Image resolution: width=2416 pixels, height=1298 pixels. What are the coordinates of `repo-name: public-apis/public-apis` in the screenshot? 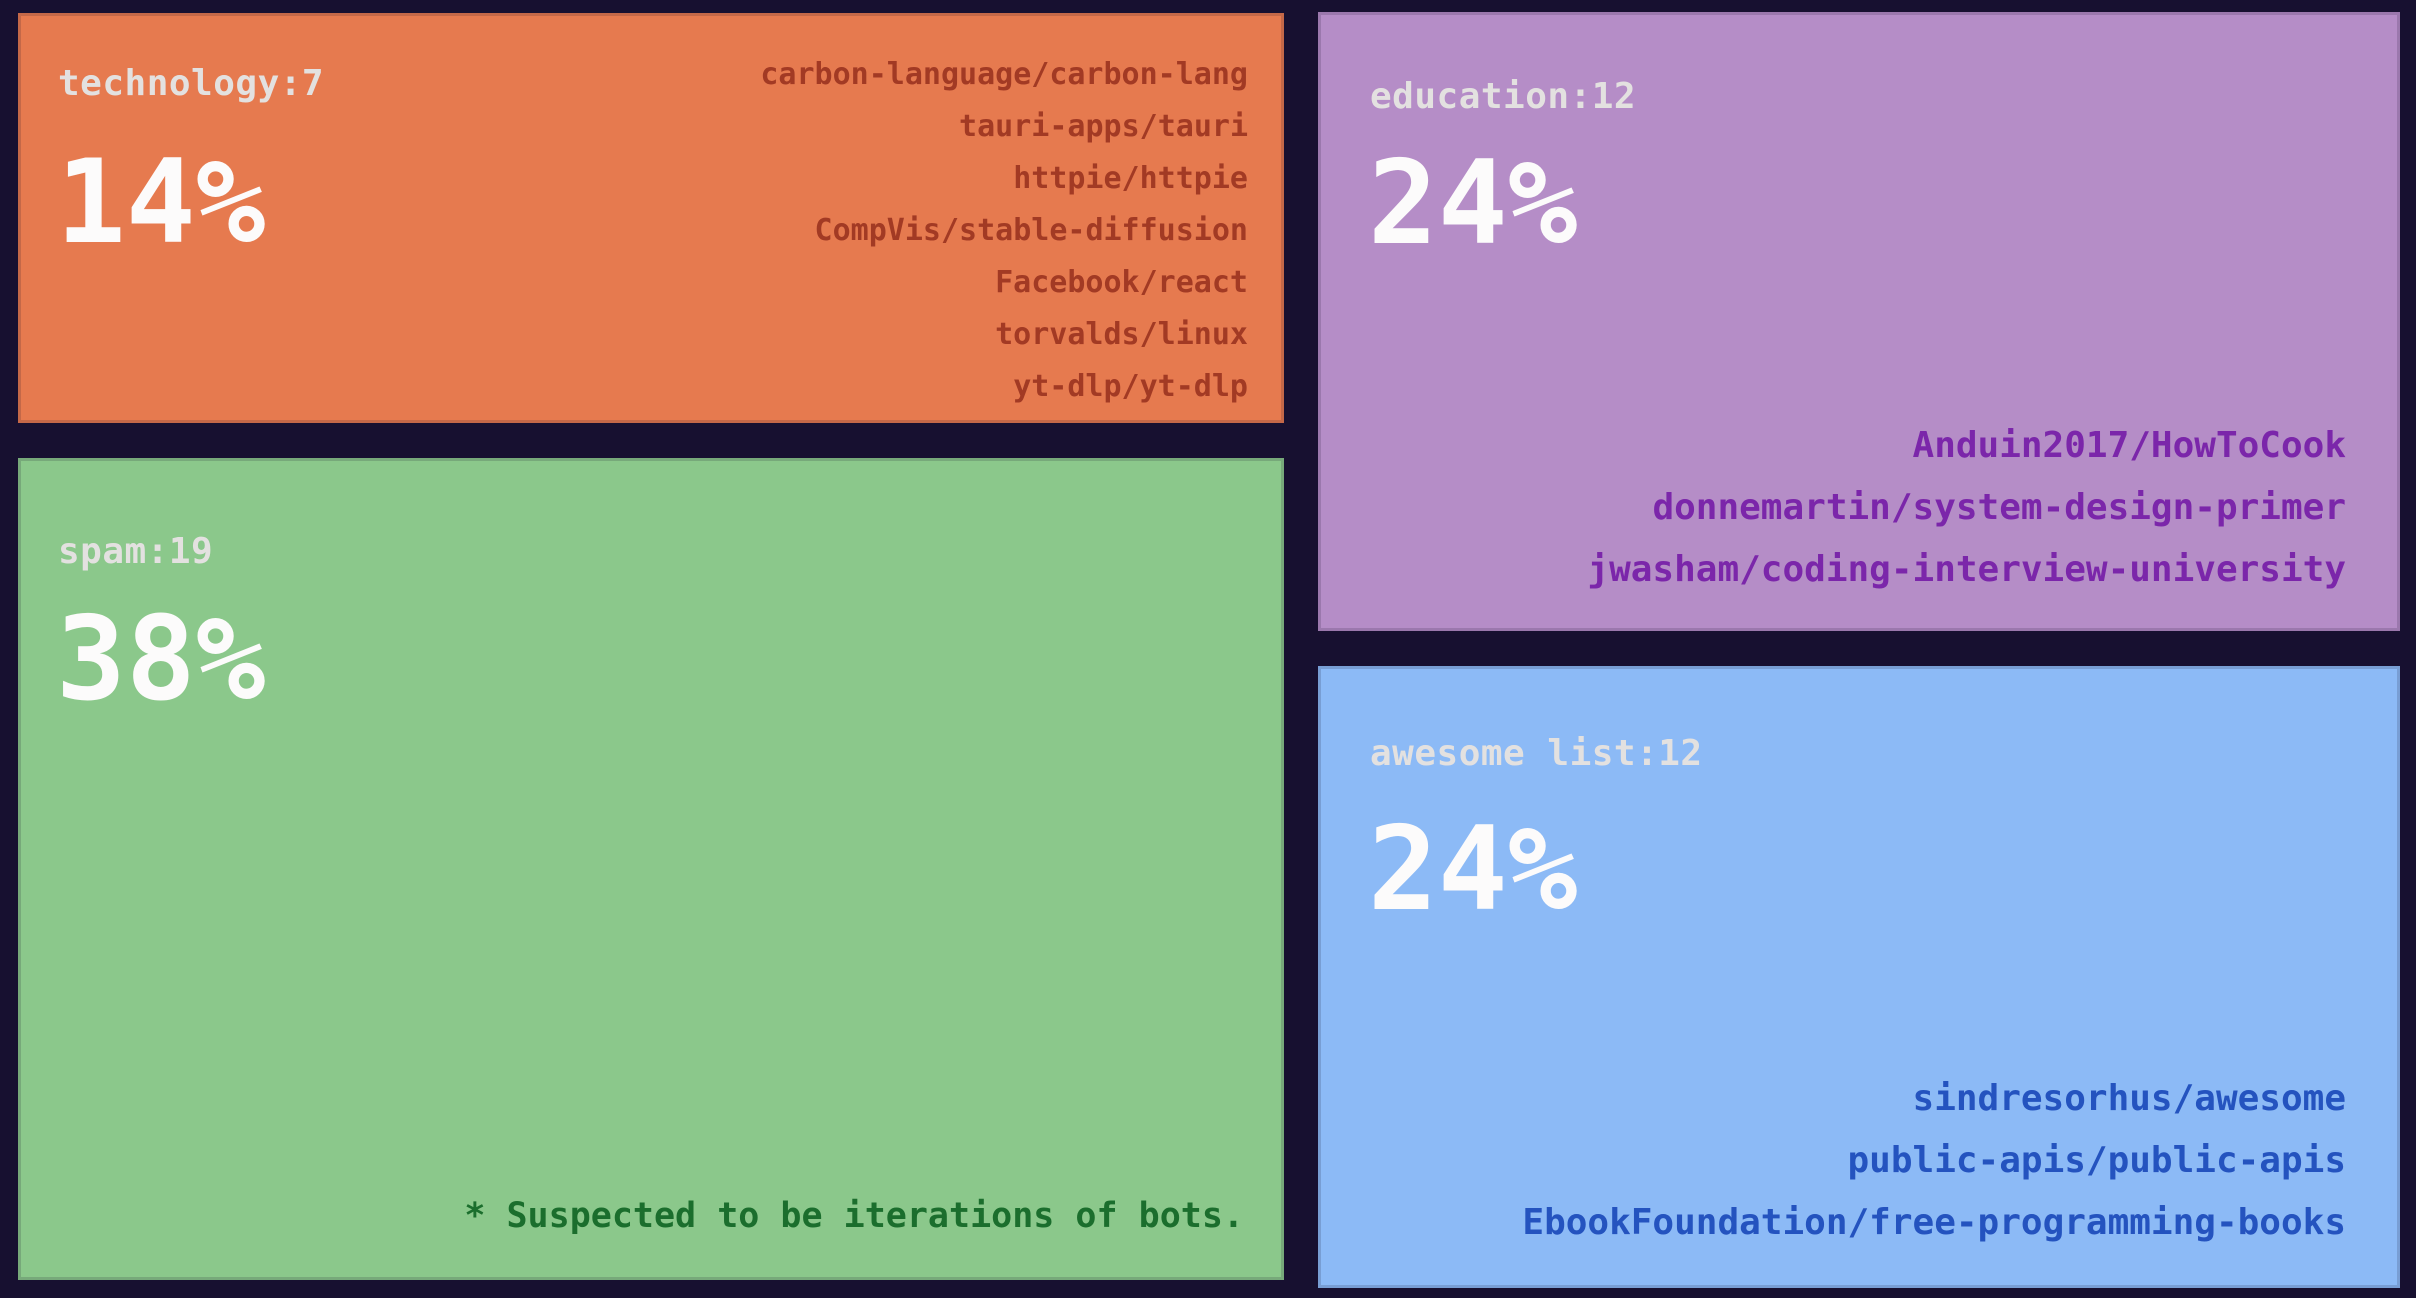 It's located at (2097, 1160).